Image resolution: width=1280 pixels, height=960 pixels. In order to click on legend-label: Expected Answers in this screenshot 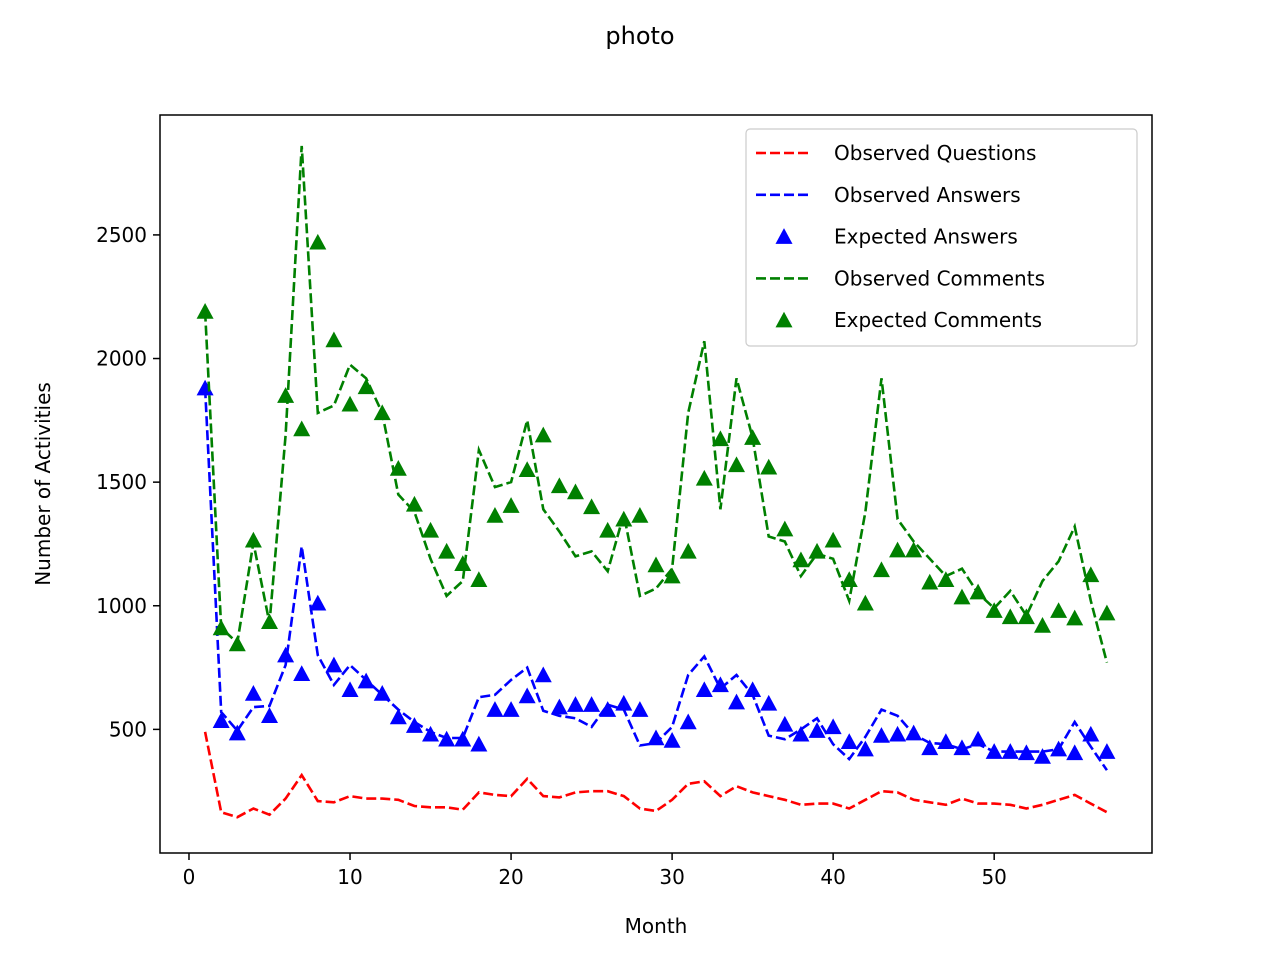, I will do `click(926, 237)`.